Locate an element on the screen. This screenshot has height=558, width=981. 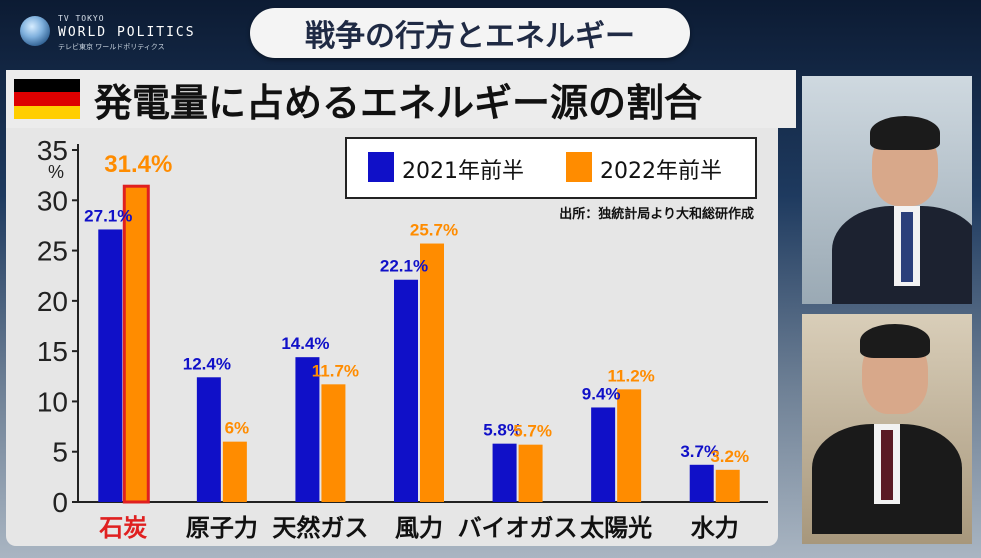
logo-subtitle: テレビ東京 ワールドポリティクス is located at coordinates (111, 47).